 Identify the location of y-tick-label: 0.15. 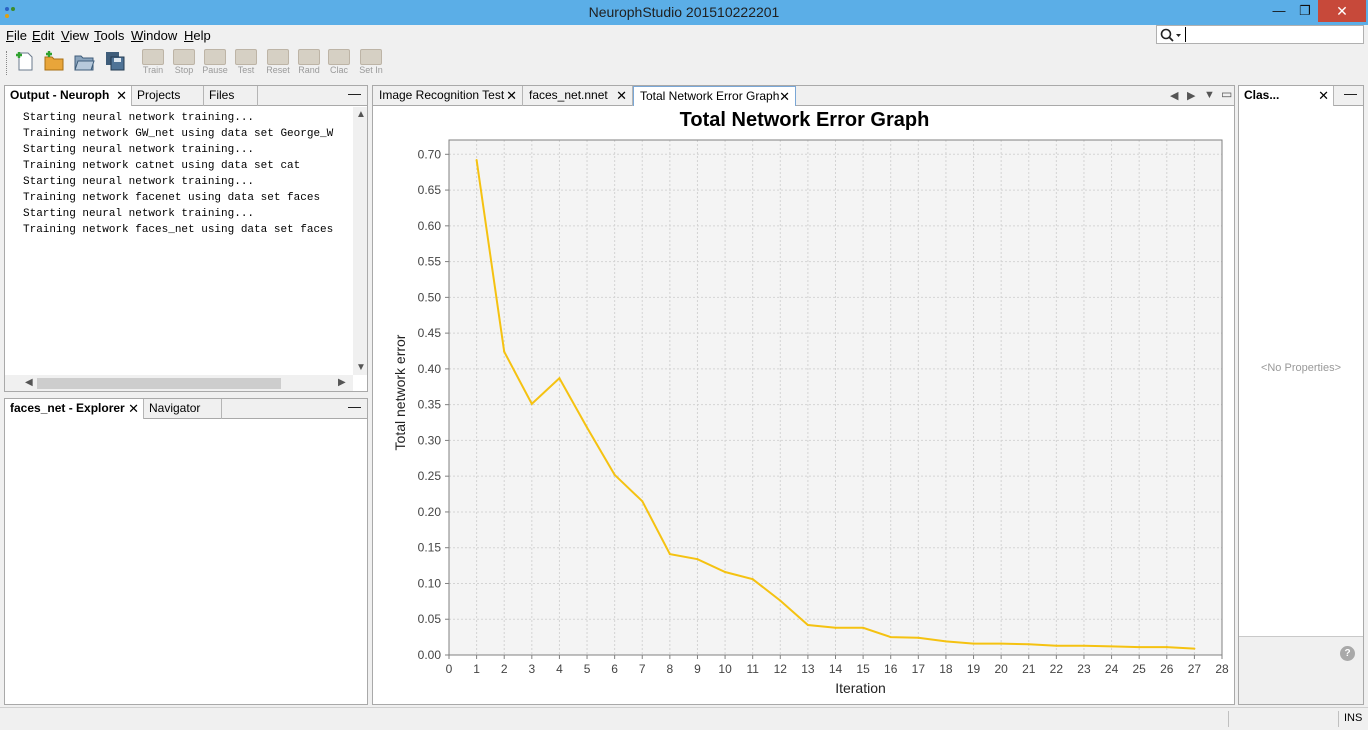
(430, 548).